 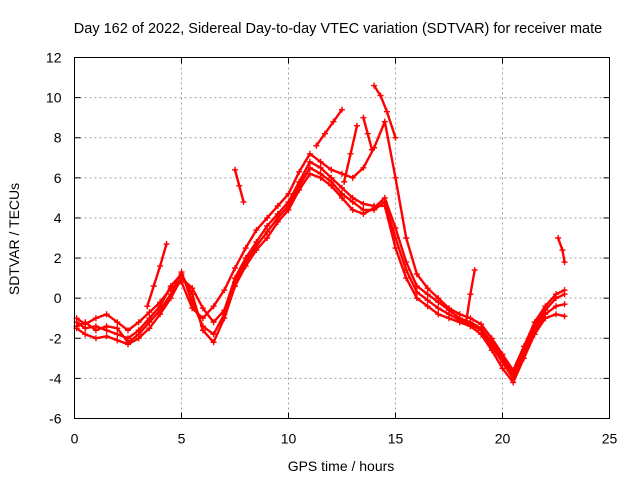 I want to click on y-tick-label: -4, so click(x=55, y=378).